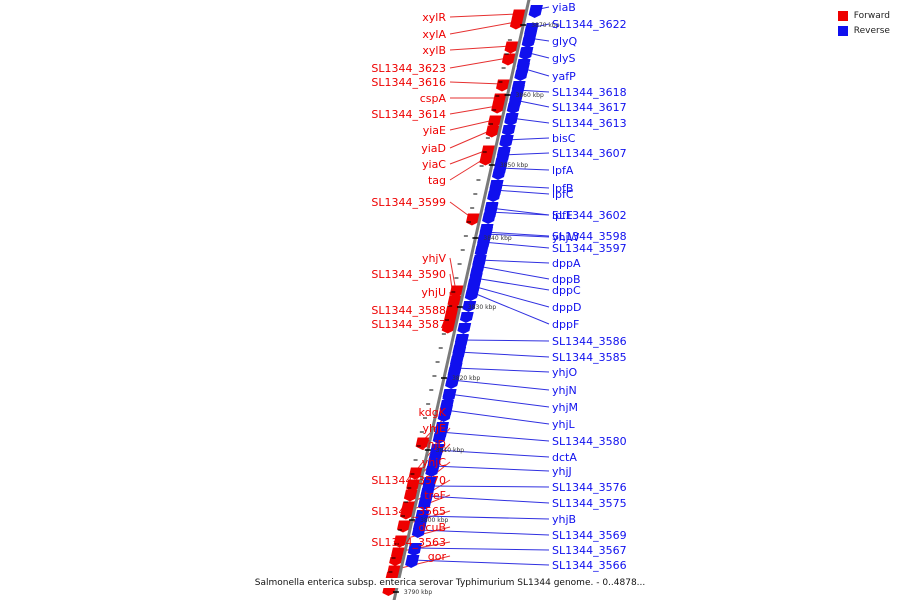 This screenshot has height=600, width=900. I want to click on gene-label-lpfb: lpfB, so click(562, 188).